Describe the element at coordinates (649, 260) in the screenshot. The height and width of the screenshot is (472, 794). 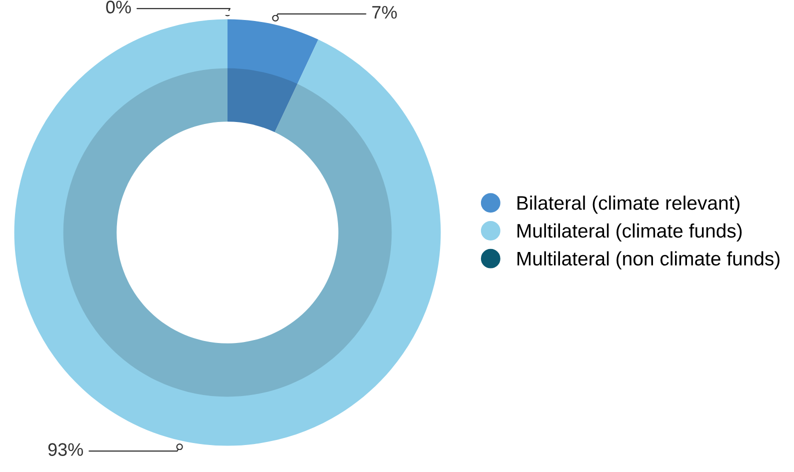
I see `legend-label: Multilateral (non climate funds)` at that location.